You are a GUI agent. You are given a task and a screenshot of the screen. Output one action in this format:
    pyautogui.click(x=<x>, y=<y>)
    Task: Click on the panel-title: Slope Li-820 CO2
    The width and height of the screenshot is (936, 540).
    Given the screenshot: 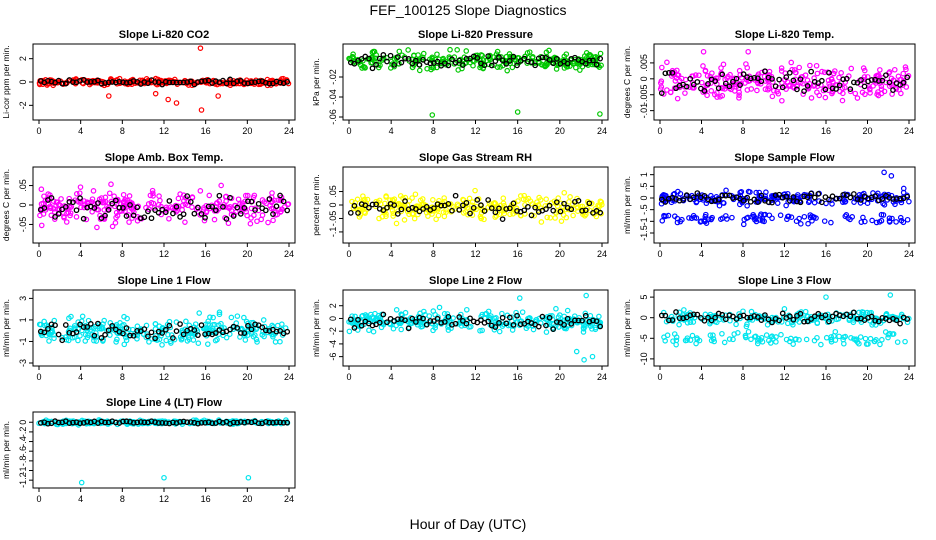 What is the action you would take?
    pyautogui.click(x=164, y=35)
    